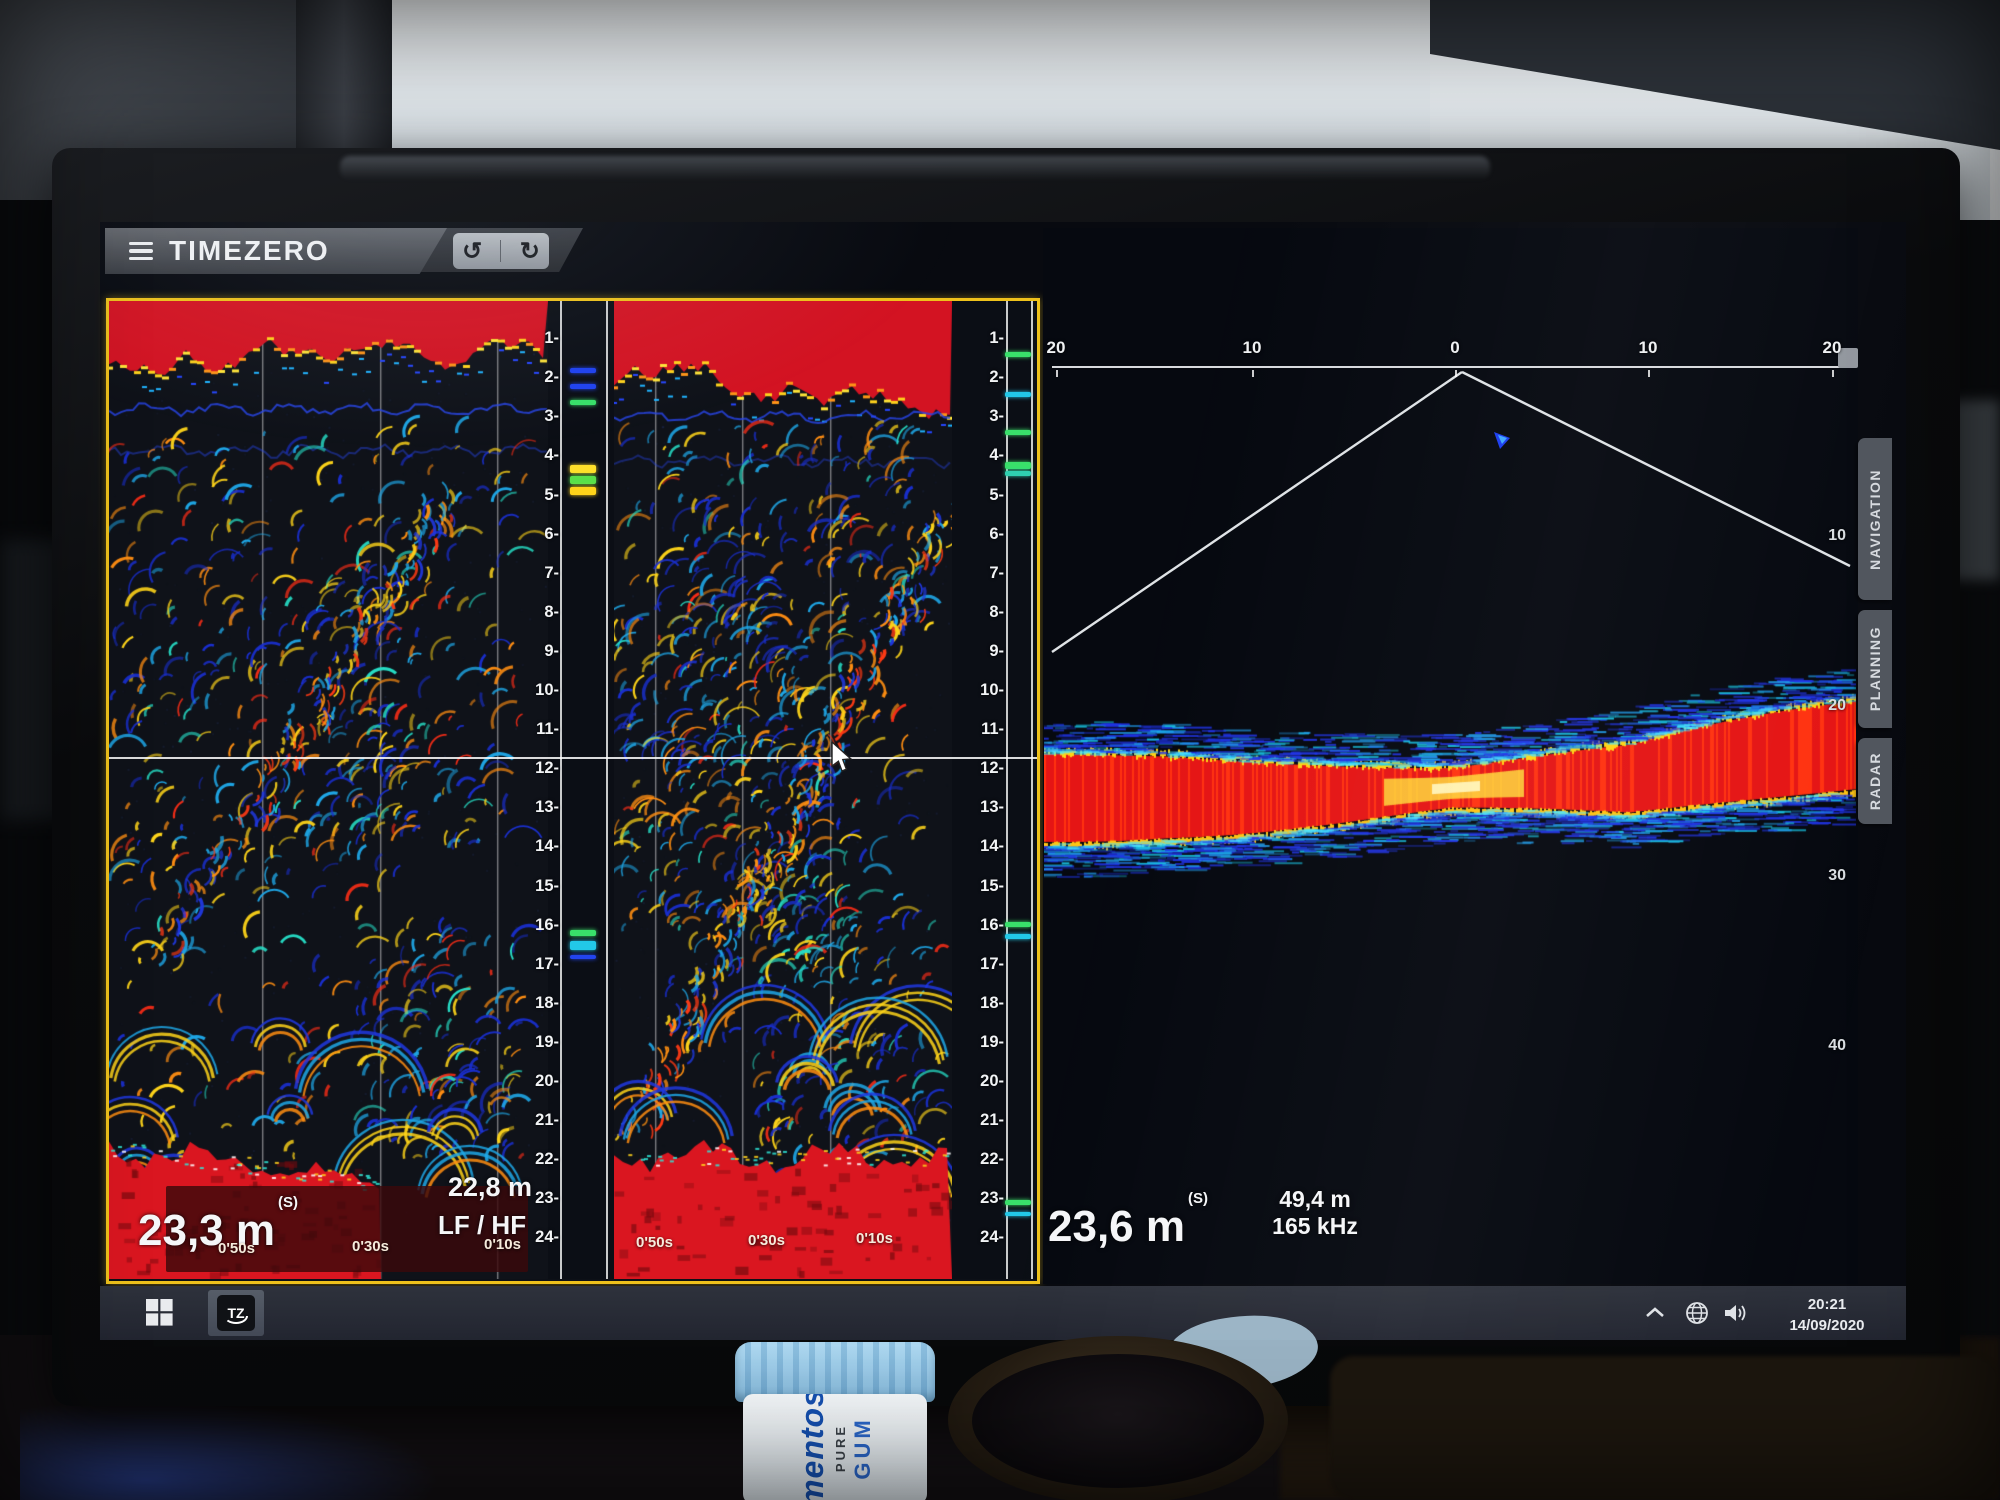  Describe the element at coordinates (288, 1202) in the screenshot. I see `depth-suffix-lf: (S)` at that location.